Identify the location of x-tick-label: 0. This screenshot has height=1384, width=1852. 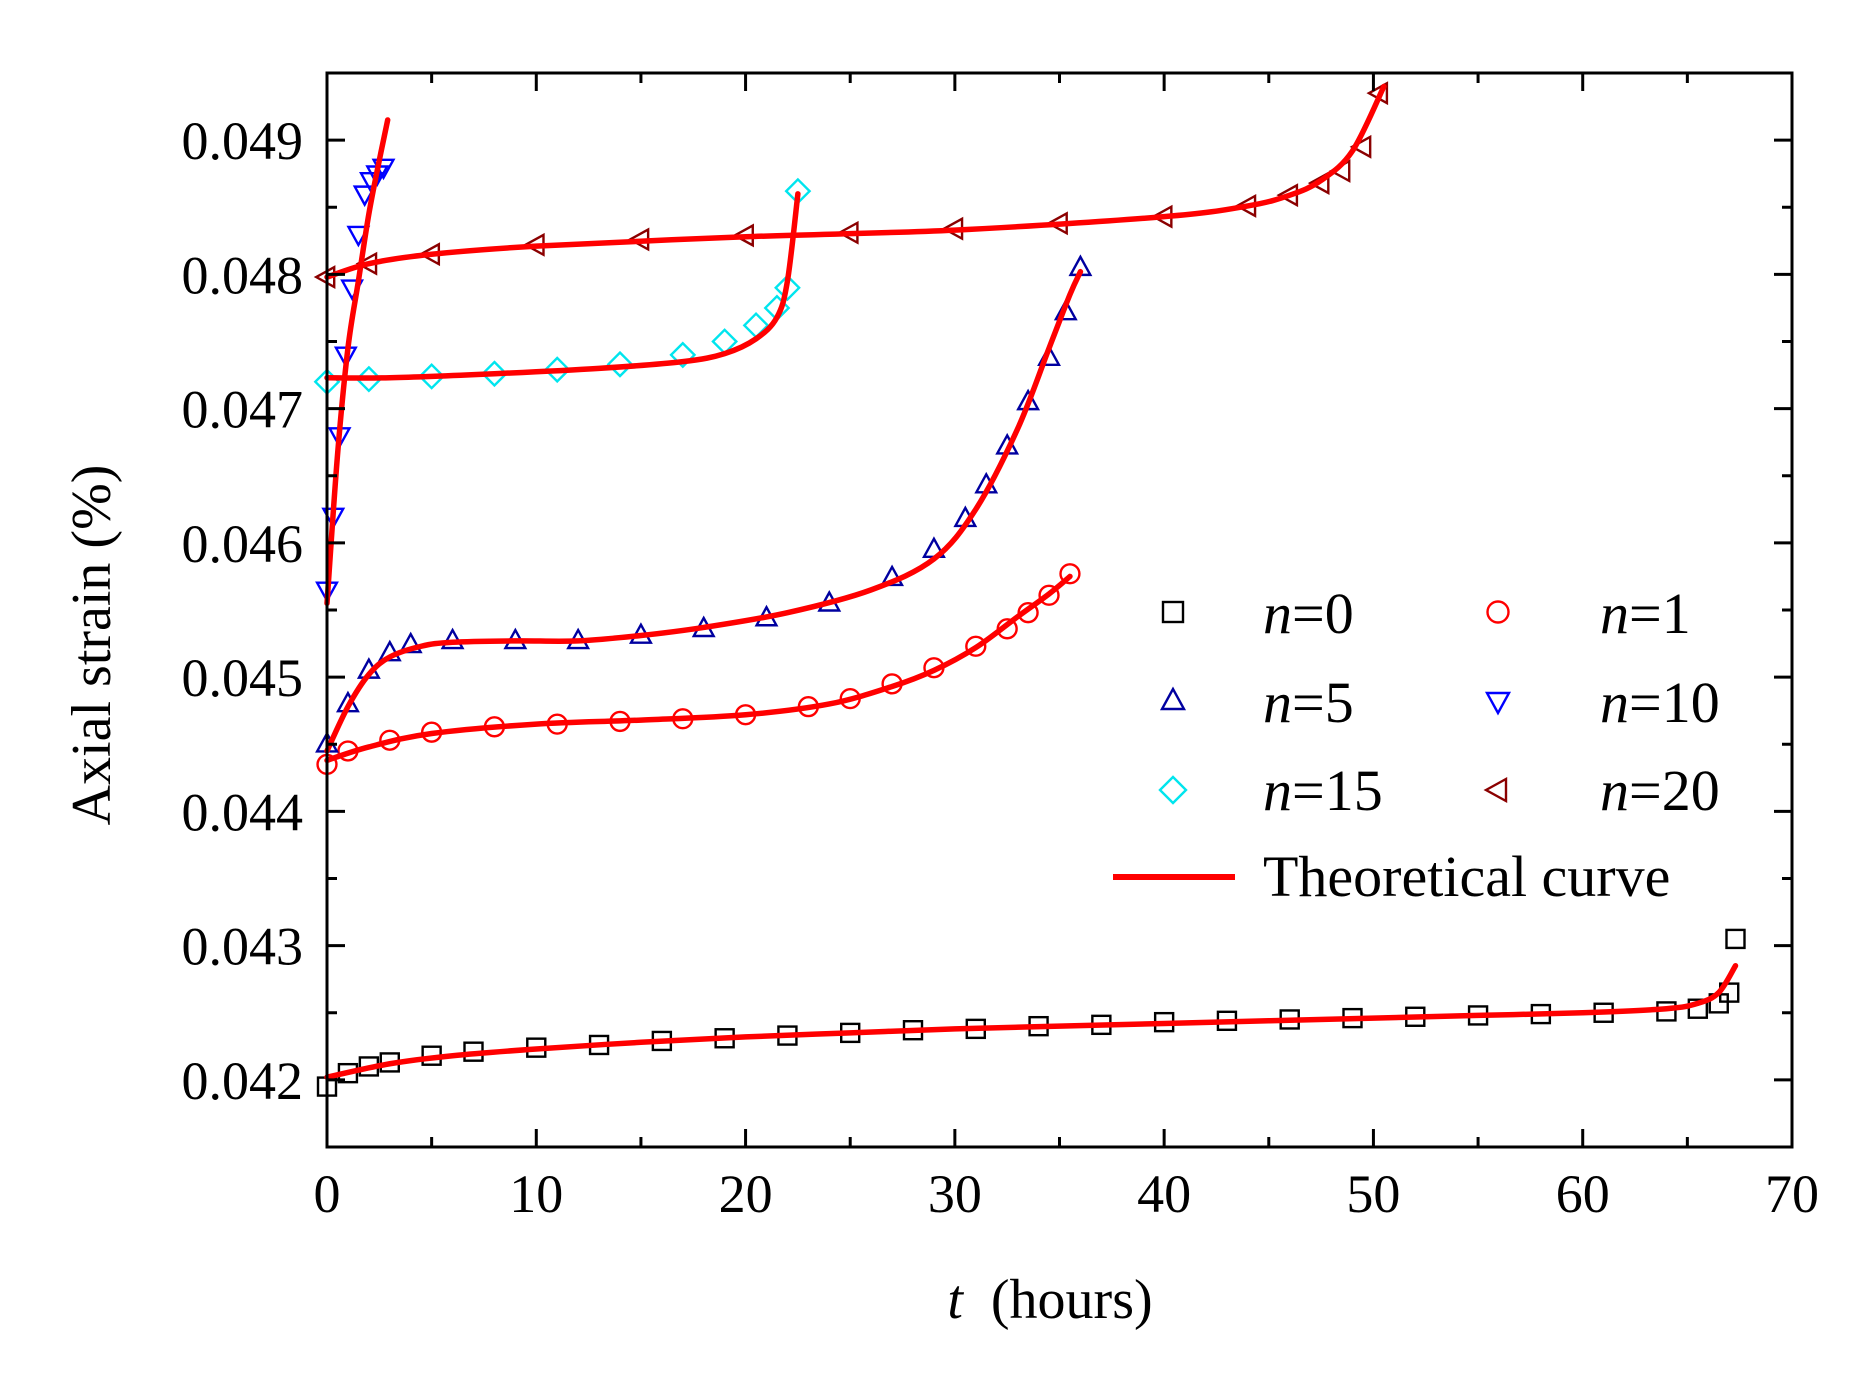
(327, 1194).